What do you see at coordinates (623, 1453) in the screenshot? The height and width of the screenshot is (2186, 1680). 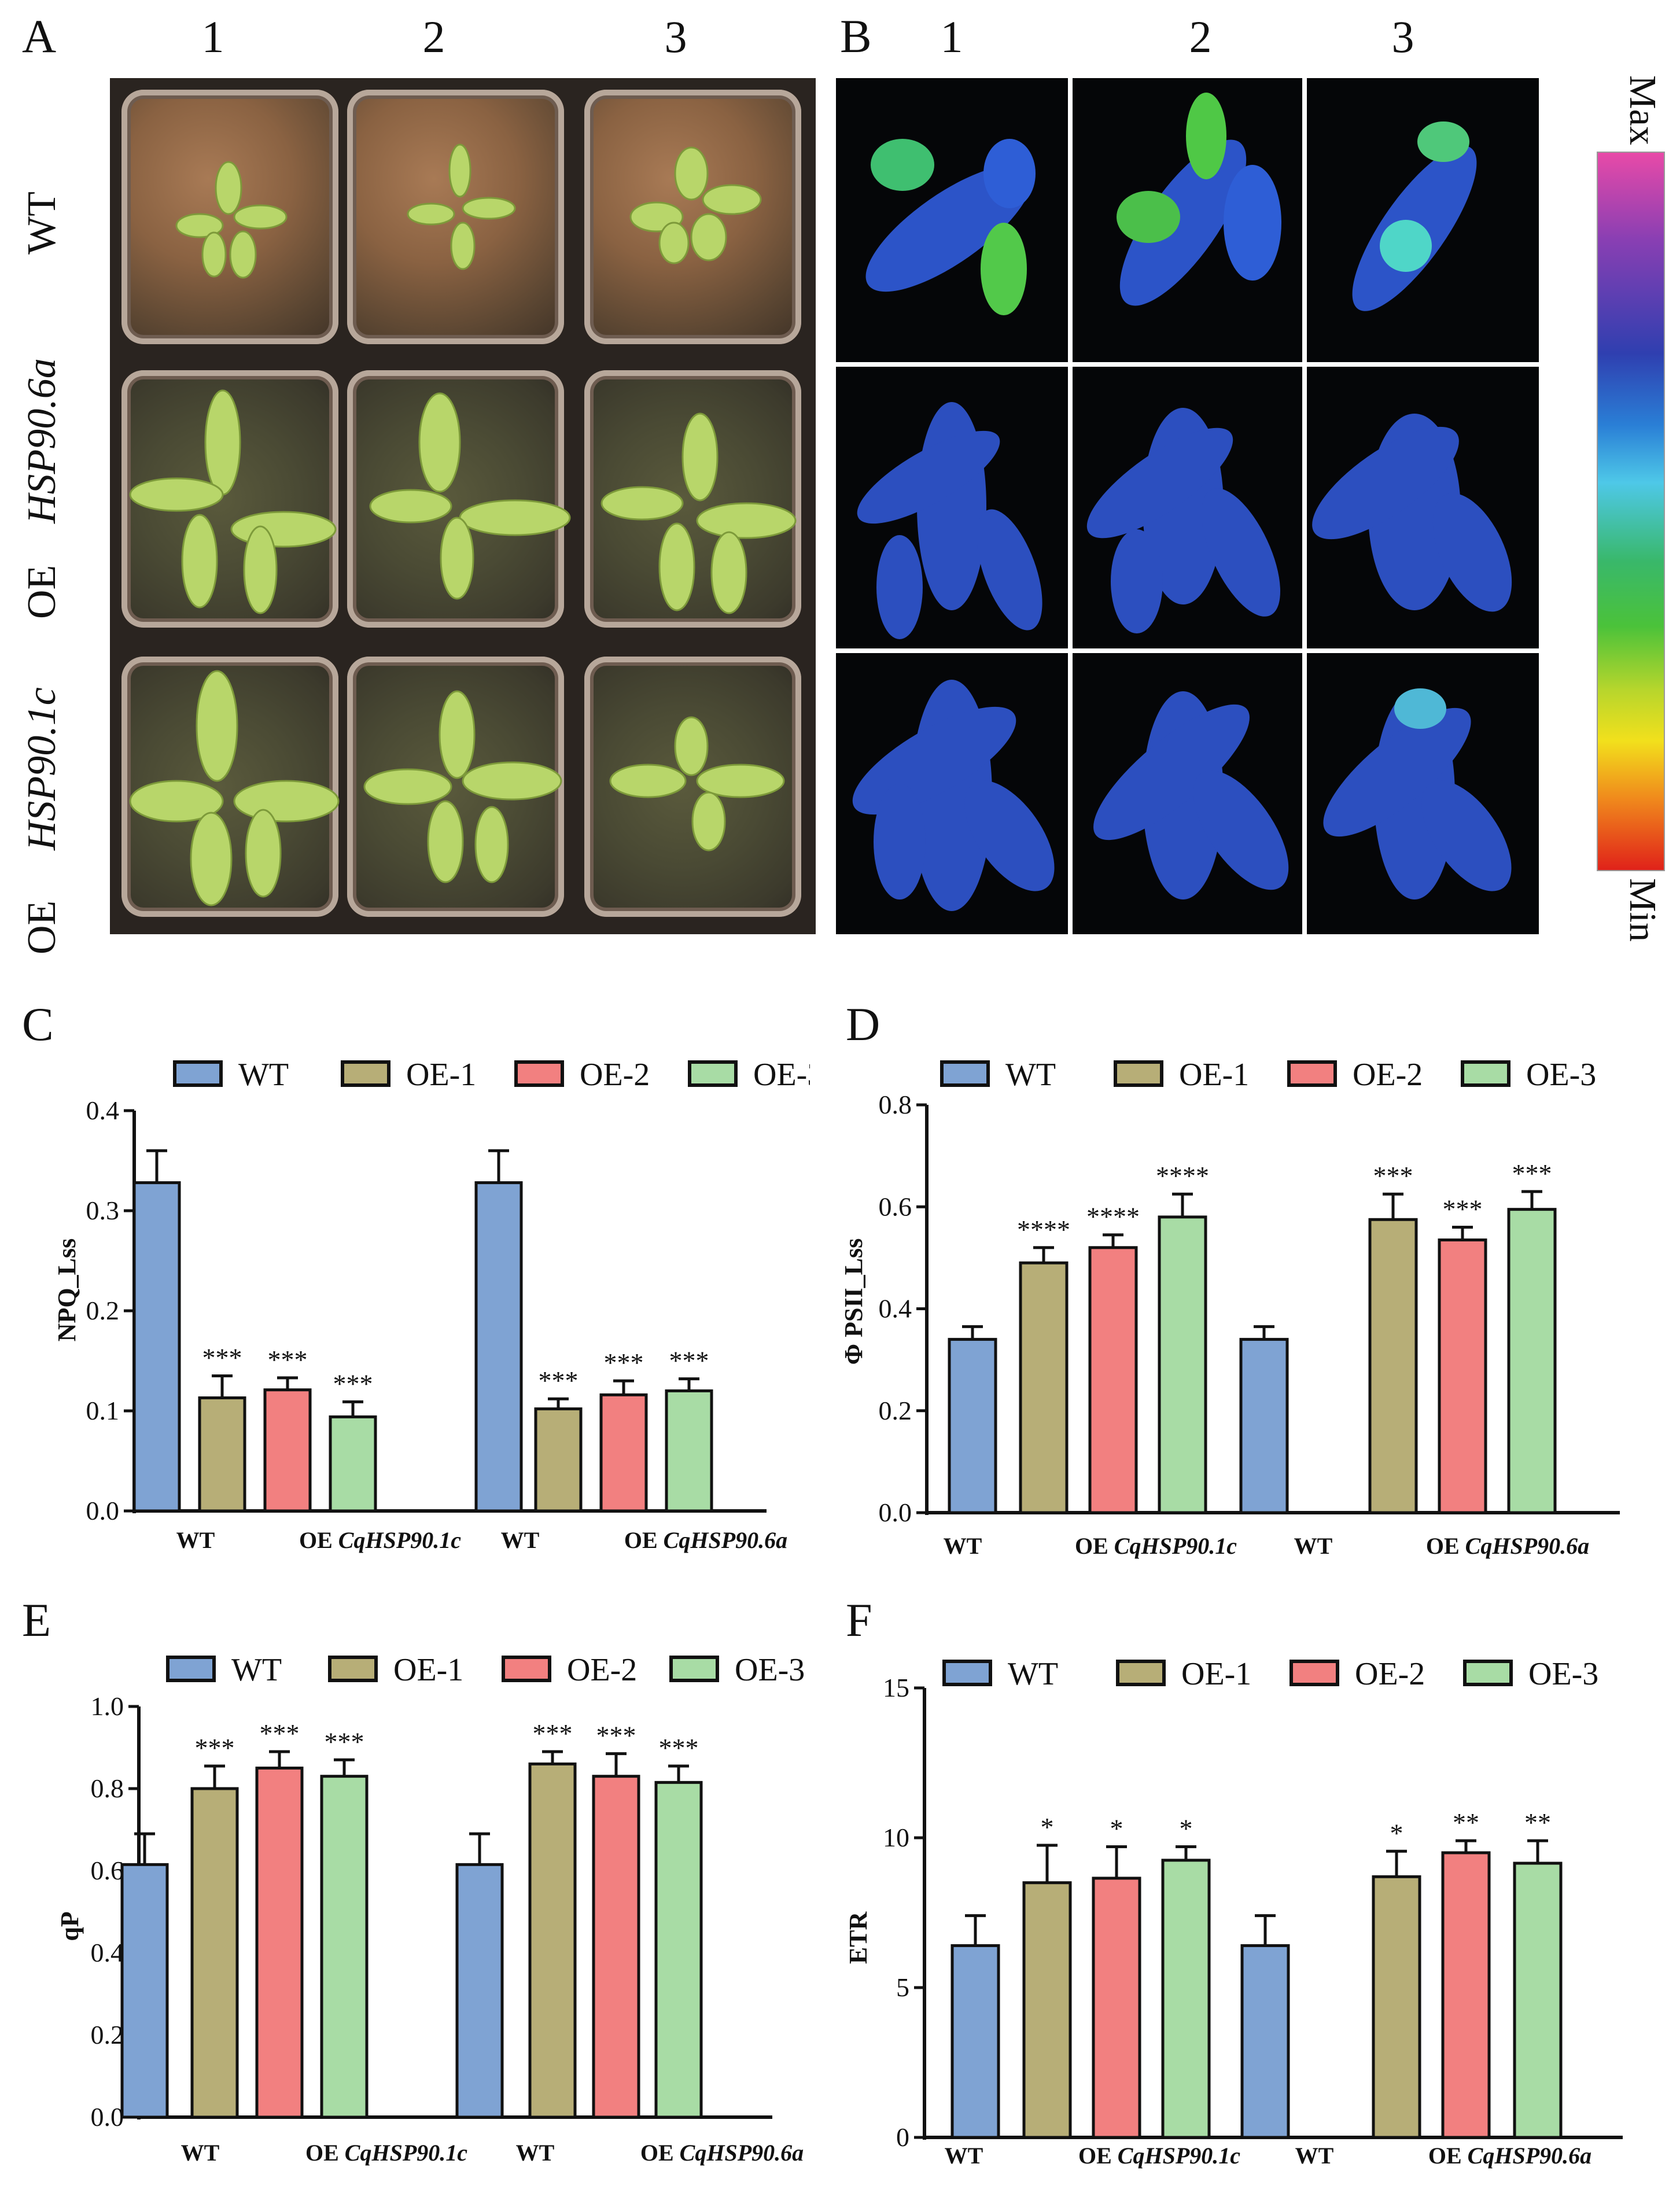 I see `bar-g2-oe2` at bounding box center [623, 1453].